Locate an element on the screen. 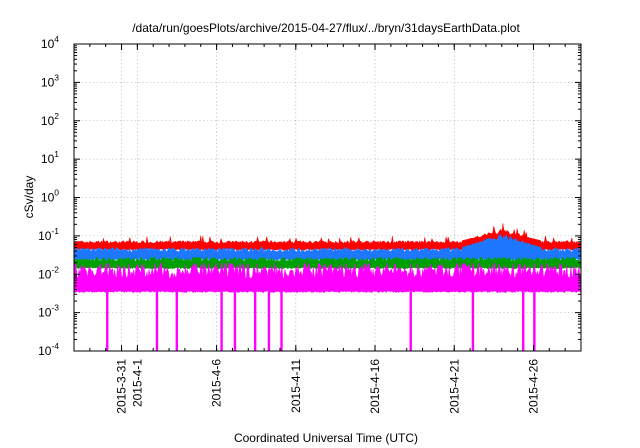 This screenshot has width=640, height=448. y-tick-label: 10⁻² is located at coordinates (48, 272).